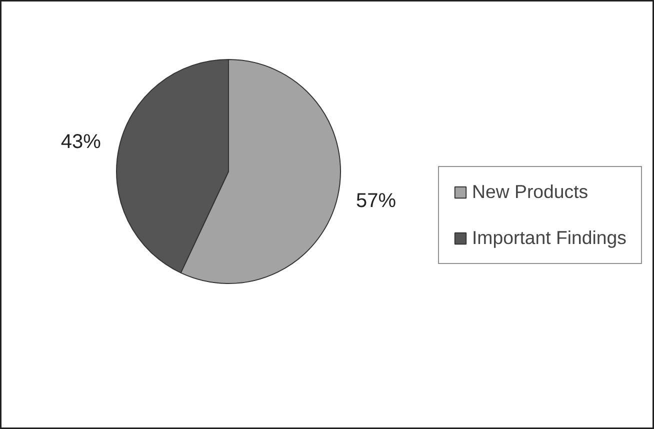 The image size is (654, 429). What do you see at coordinates (549, 238) in the screenshot?
I see `legend-label: Important Findings` at bounding box center [549, 238].